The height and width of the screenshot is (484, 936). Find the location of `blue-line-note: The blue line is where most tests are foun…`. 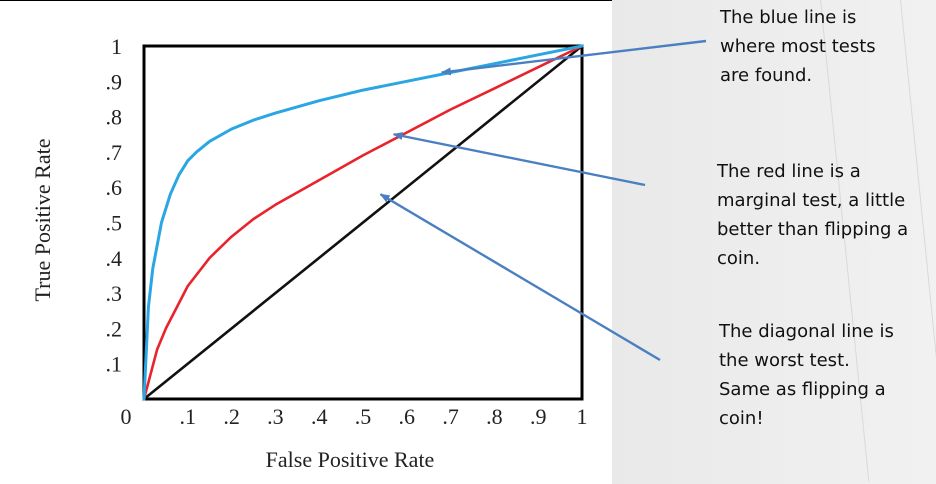

blue-line-note: The blue line is where most tests are foun… is located at coordinates (798, 46).